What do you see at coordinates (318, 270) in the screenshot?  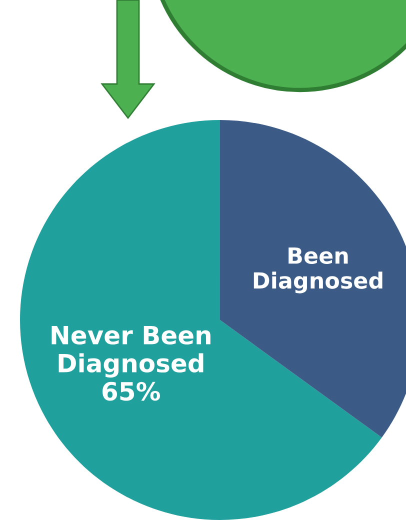 I see `slice-label: Been Diagnosed` at bounding box center [318, 270].